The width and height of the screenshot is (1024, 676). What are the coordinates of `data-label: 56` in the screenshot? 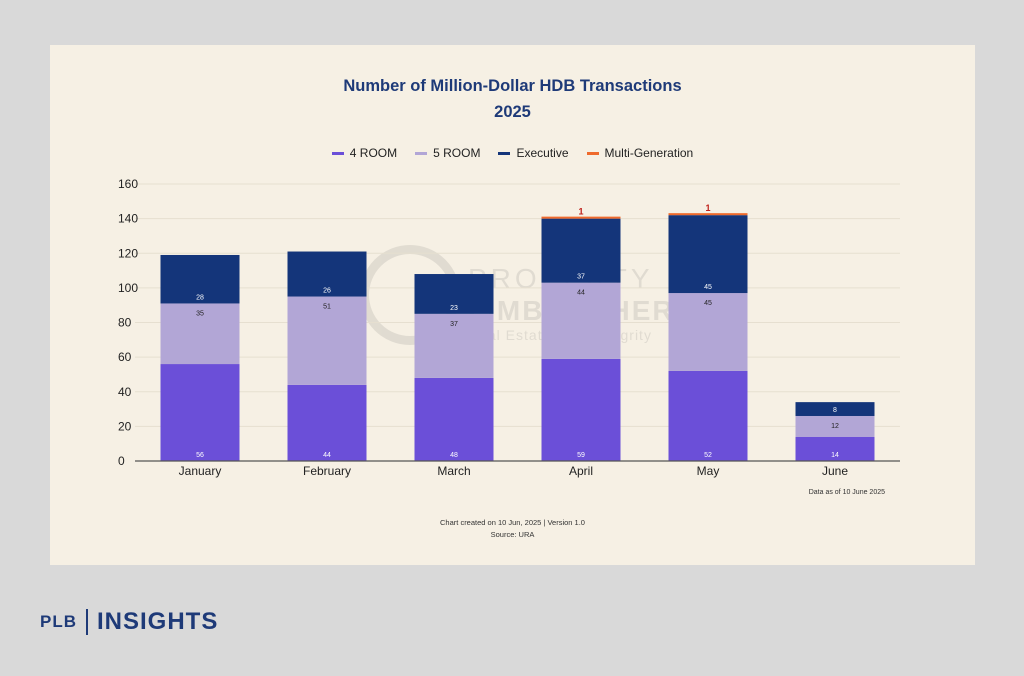 It's located at (200, 455).